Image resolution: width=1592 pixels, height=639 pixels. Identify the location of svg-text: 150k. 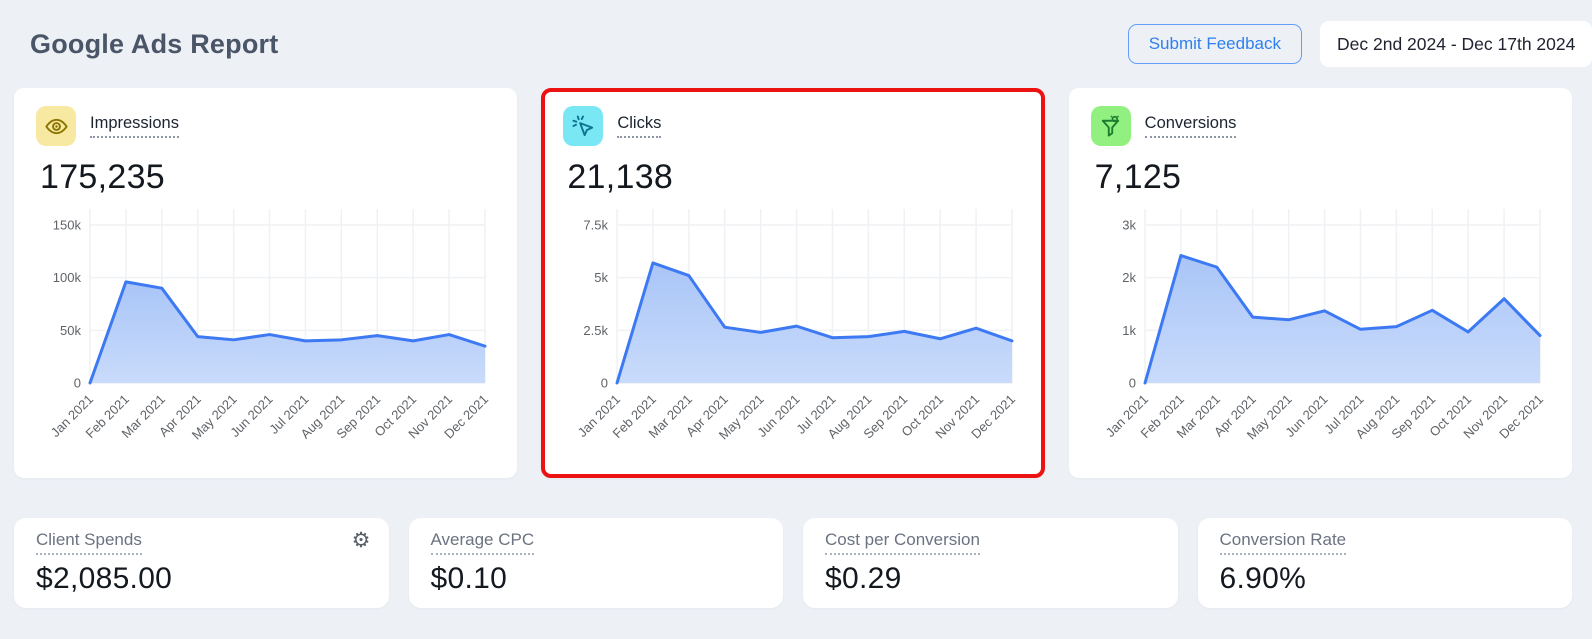
(67, 225).